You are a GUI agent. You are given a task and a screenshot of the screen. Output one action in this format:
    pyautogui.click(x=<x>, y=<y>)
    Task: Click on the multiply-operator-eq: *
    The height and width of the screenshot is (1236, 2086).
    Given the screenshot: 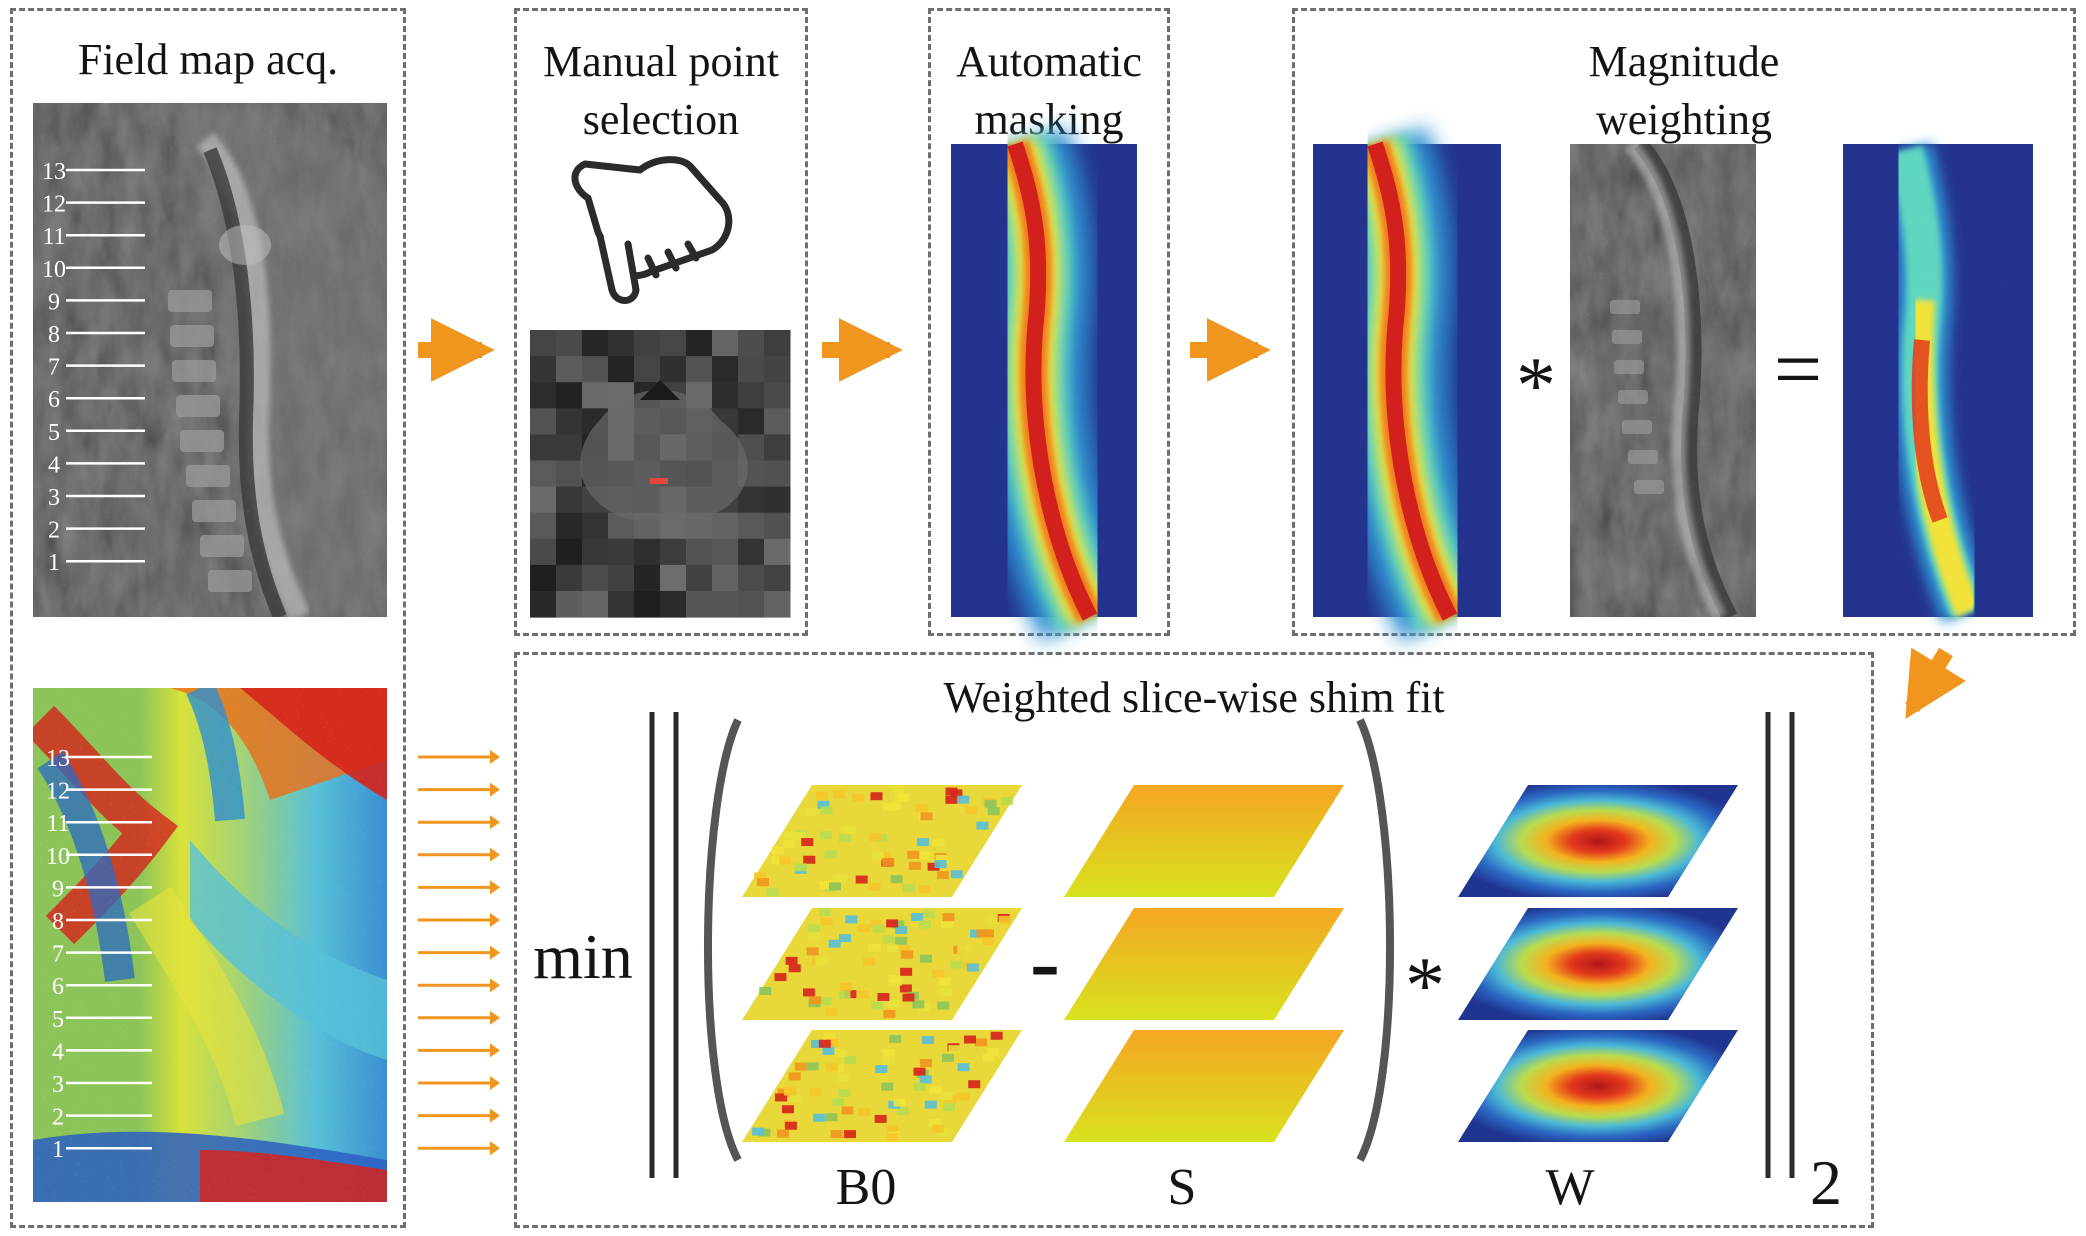 What is the action you would take?
    pyautogui.click(x=1425, y=986)
    